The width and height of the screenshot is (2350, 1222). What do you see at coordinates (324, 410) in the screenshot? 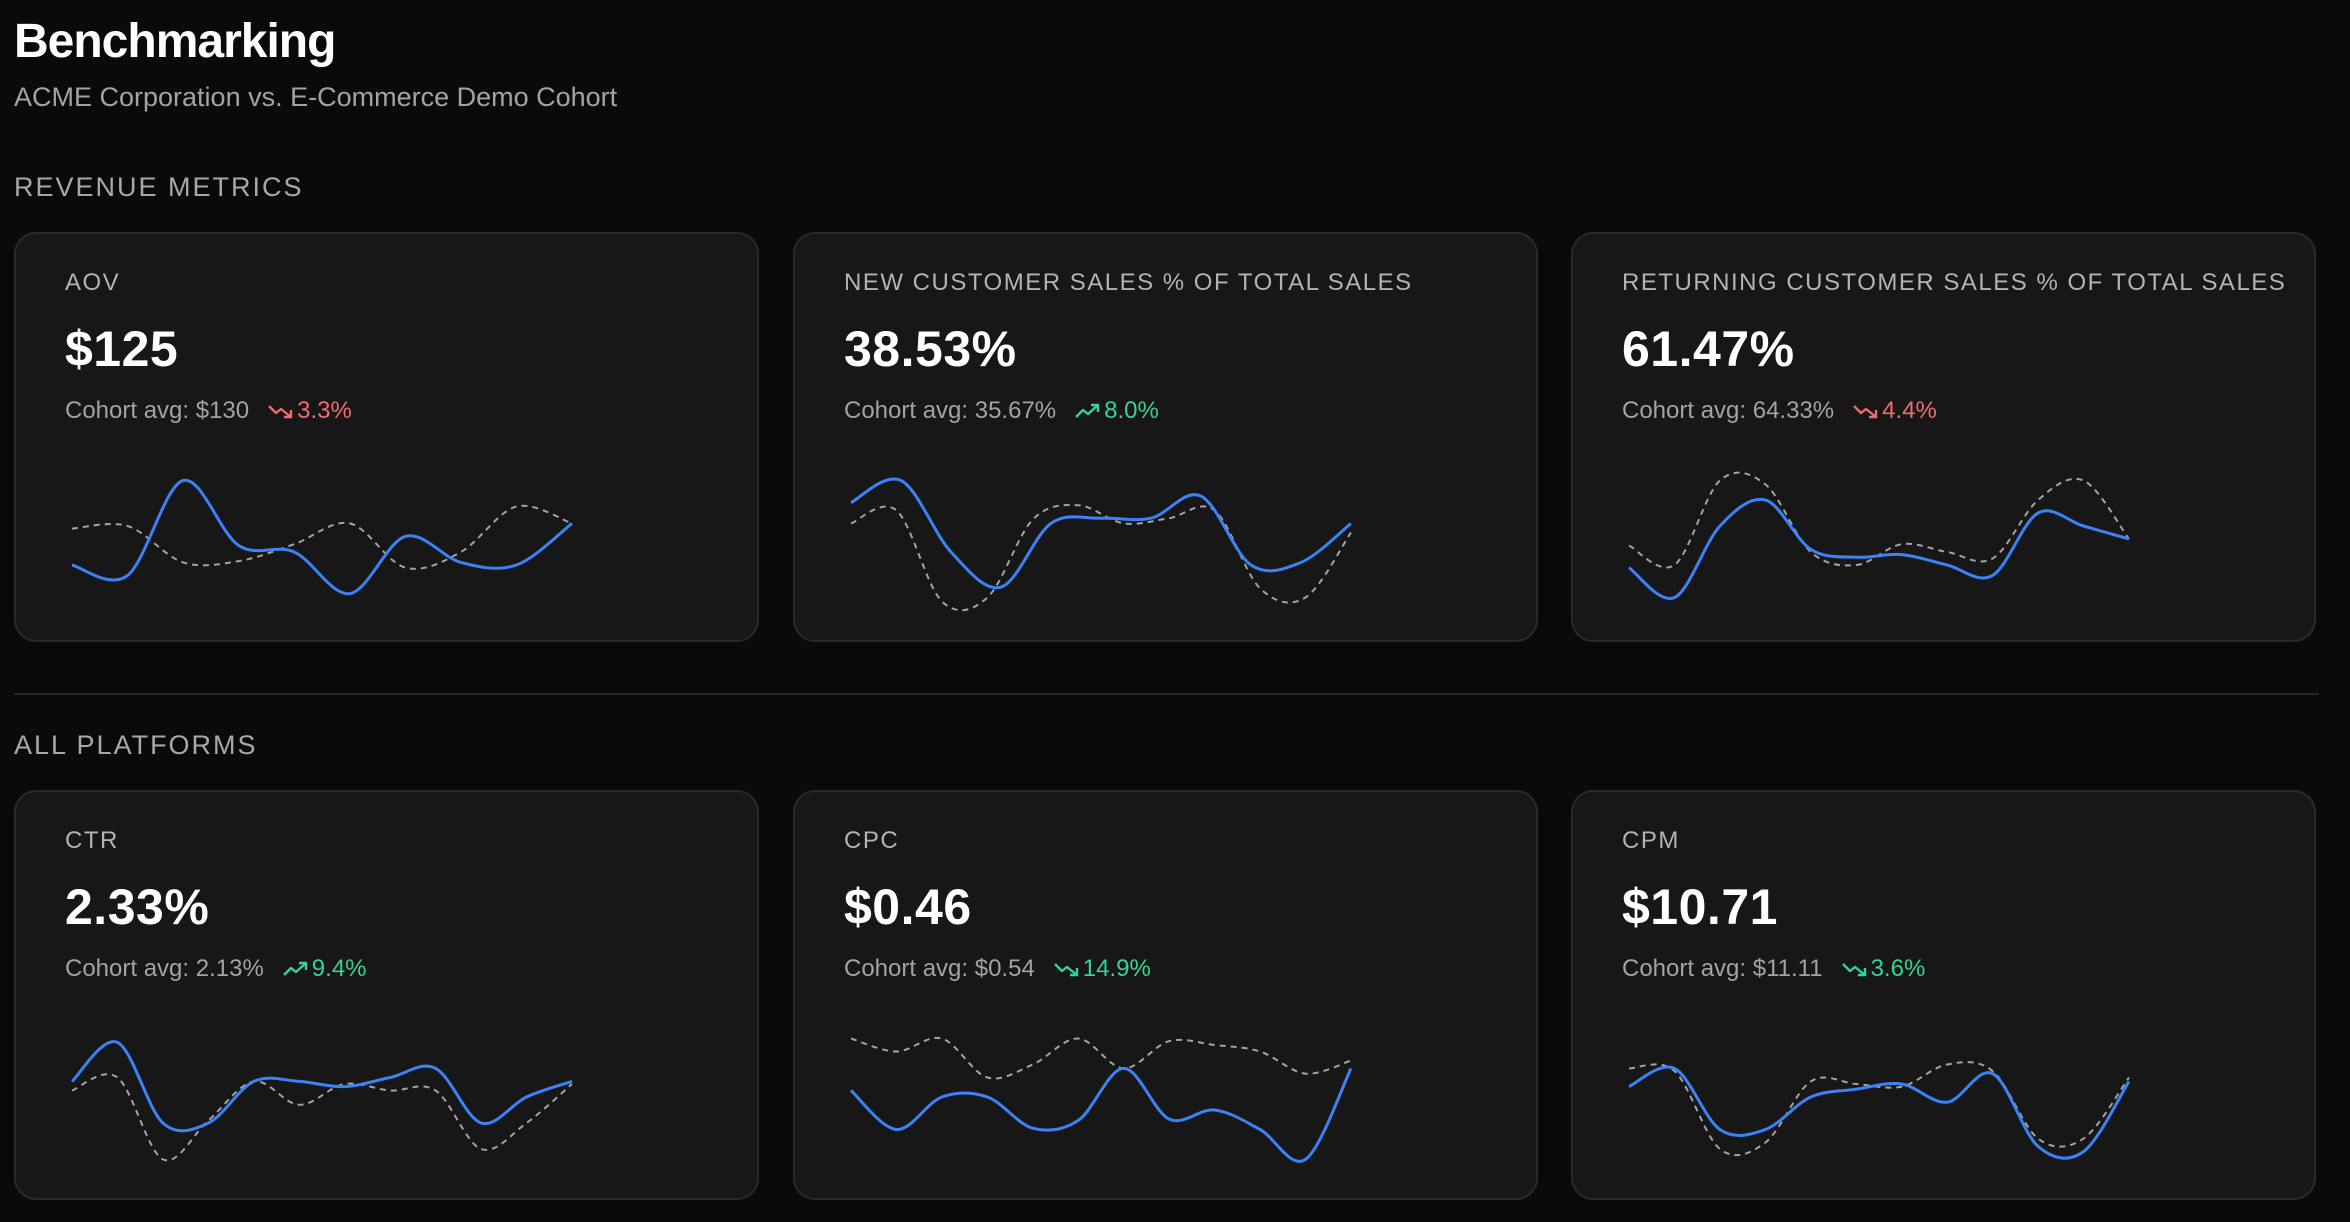
I see `change-value: 3.3%` at bounding box center [324, 410].